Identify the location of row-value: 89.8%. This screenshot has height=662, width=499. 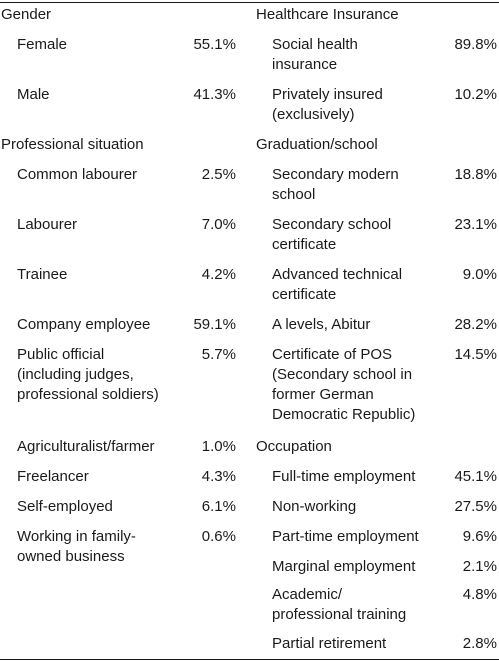
(475, 44).